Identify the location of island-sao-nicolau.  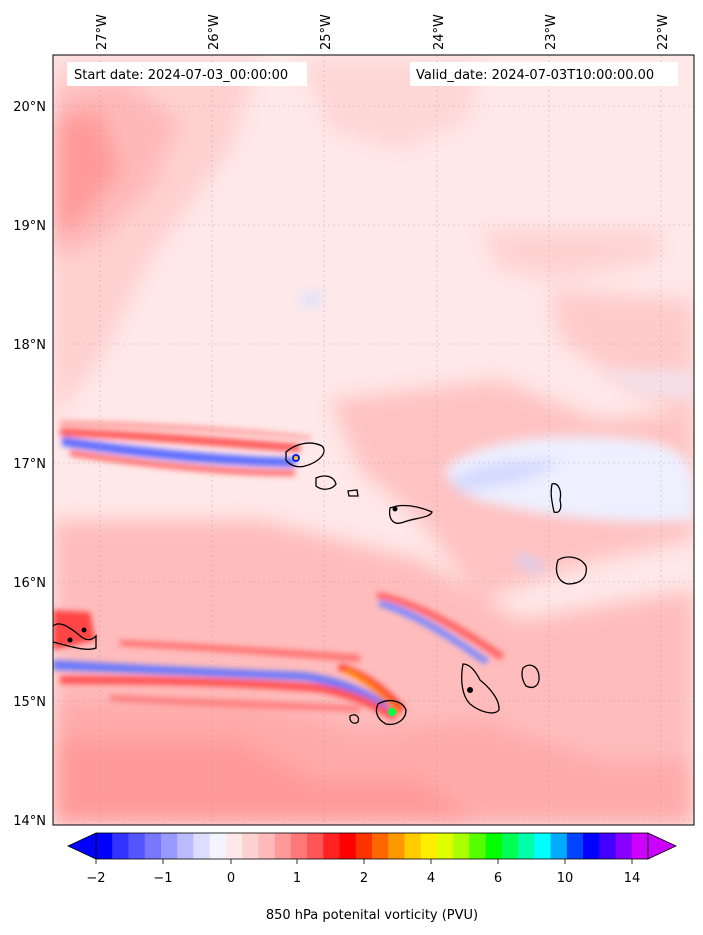
(410, 514).